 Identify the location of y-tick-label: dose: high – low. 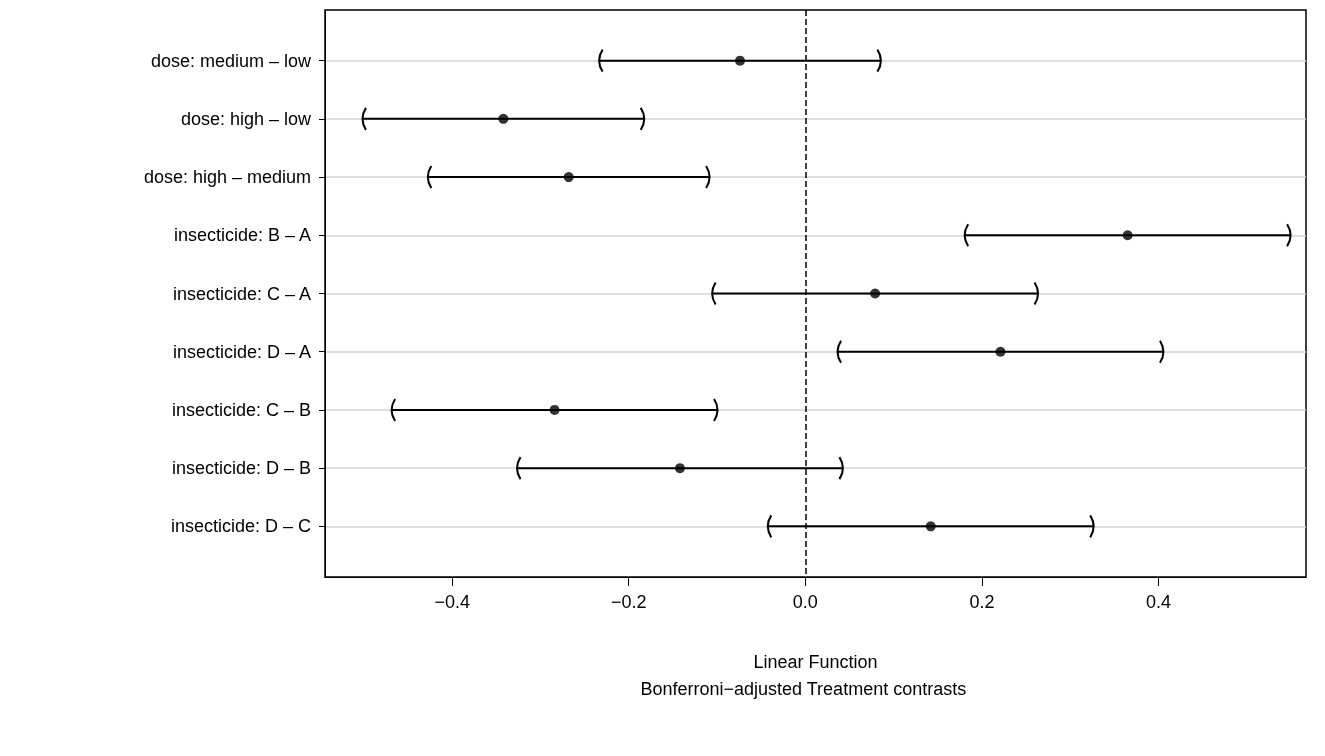
(246, 118).